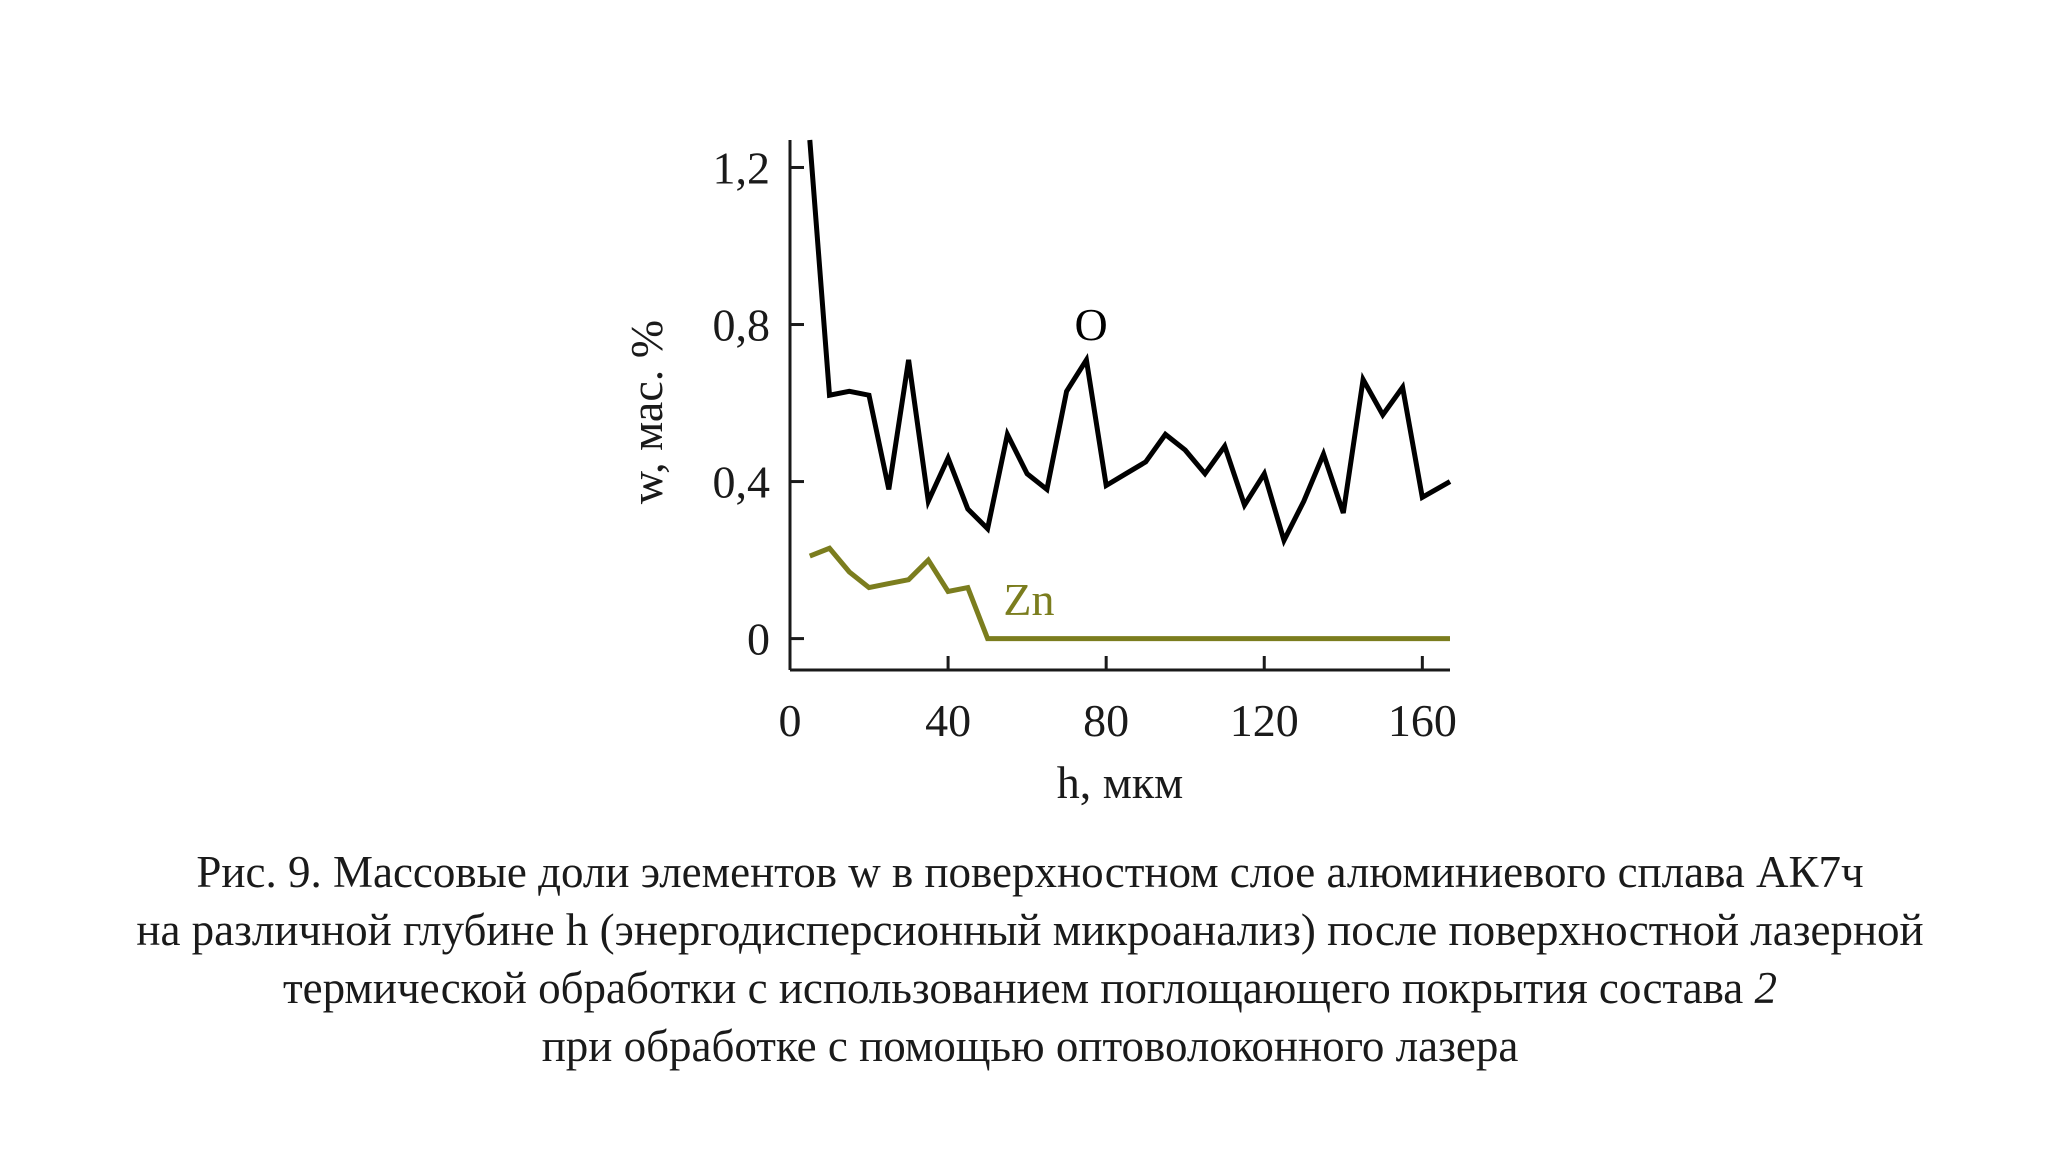 The image size is (2060, 1170). I want to click on series-label-zn: Zn, so click(1028, 599).